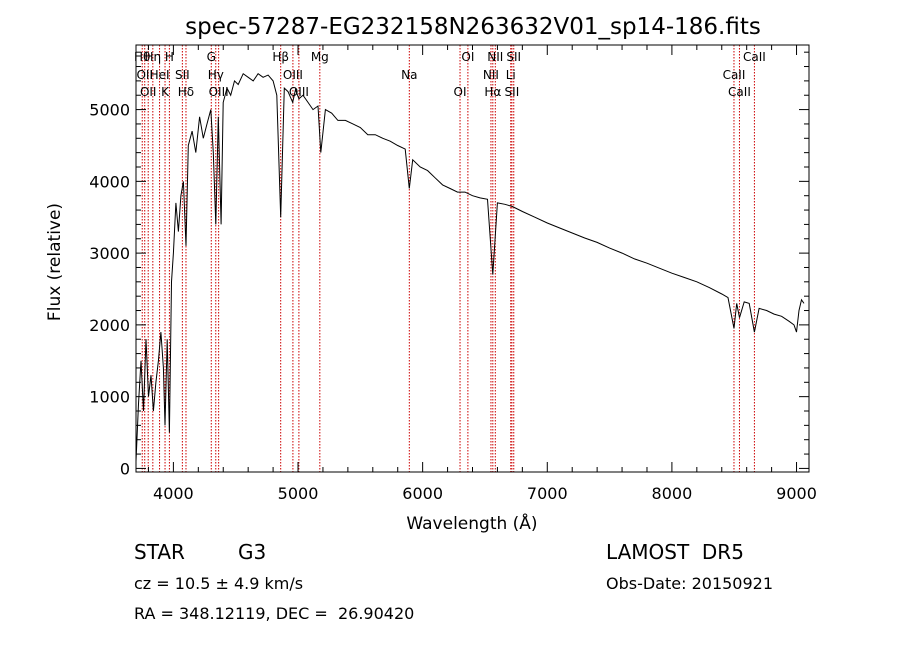 This screenshot has height=649, width=900. I want to click on x-tick-label: 5000, so click(298, 493).